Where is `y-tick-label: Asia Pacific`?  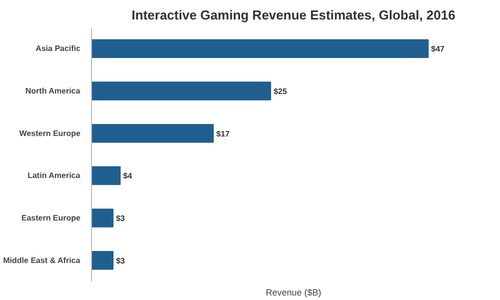 y-tick-label: Asia Pacific is located at coordinates (59, 49).